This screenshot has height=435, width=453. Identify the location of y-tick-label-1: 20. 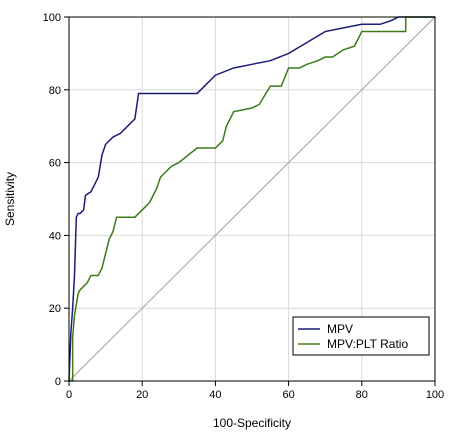
(55, 309).